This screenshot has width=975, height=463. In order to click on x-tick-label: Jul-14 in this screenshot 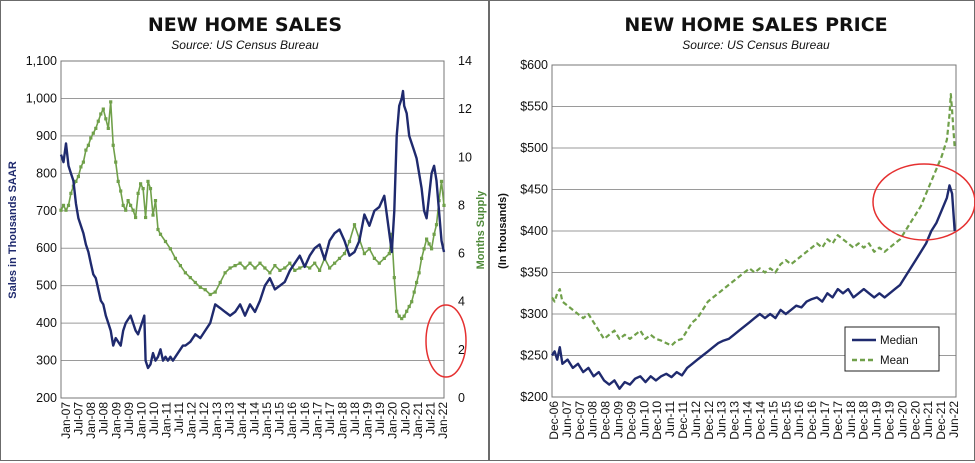, I will do `click(255, 418)`.